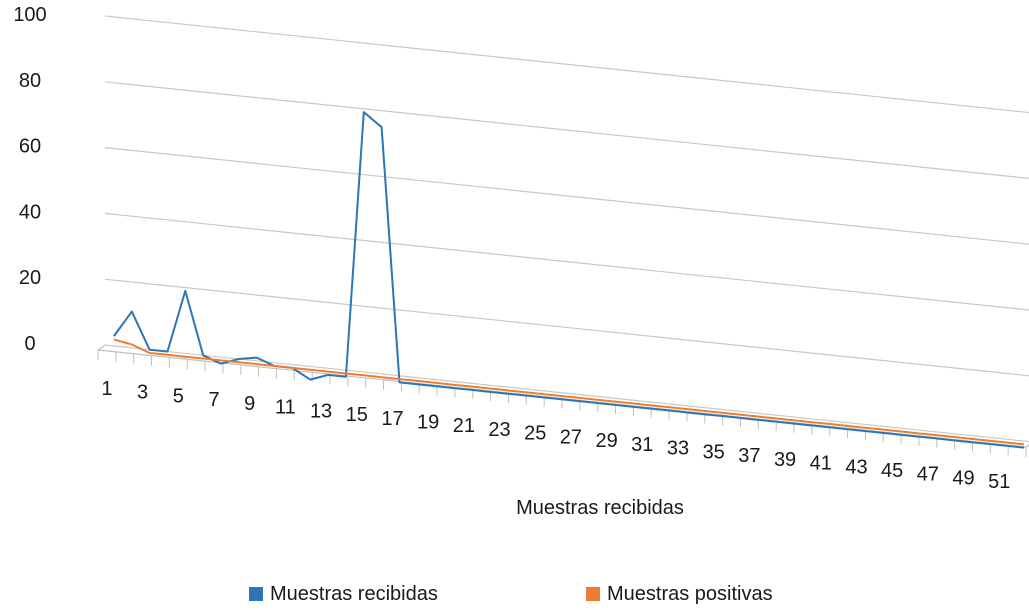  Describe the element at coordinates (600, 508) in the screenshot. I see `x-axis-title: Muestras recibidas` at that location.